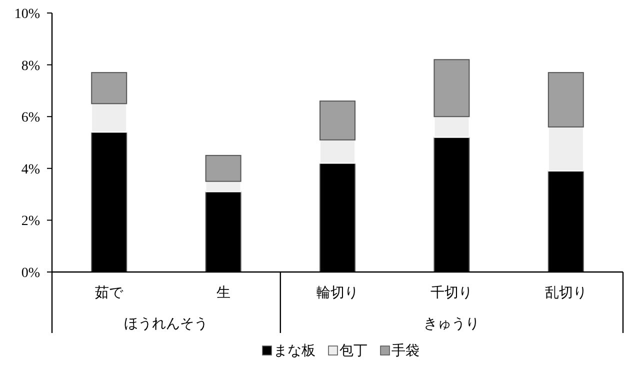 Image resolution: width=640 pixels, height=378 pixels. What do you see at coordinates (30, 222) in the screenshot?
I see `y-tick-label: 2%` at bounding box center [30, 222].